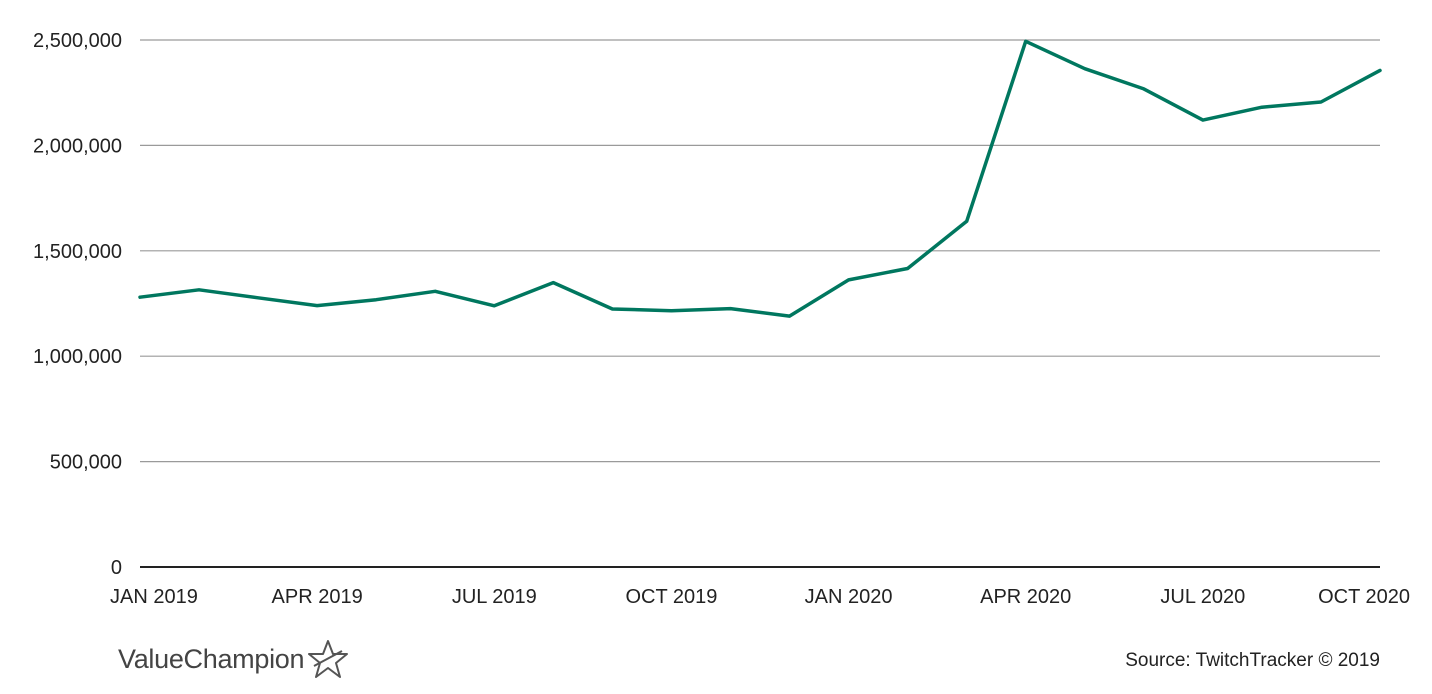 The width and height of the screenshot is (1432, 694). What do you see at coordinates (1202, 597) in the screenshot?
I see `x-tick-label: JUL 2020` at bounding box center [1202, 597].